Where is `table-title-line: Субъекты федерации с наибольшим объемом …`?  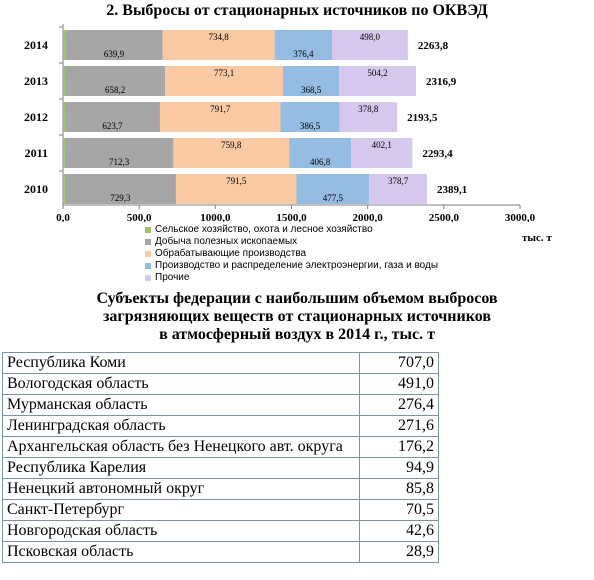 table-title-line: Субъекты федерации с наибольшим объемом … is located at coordinates (297, 298).